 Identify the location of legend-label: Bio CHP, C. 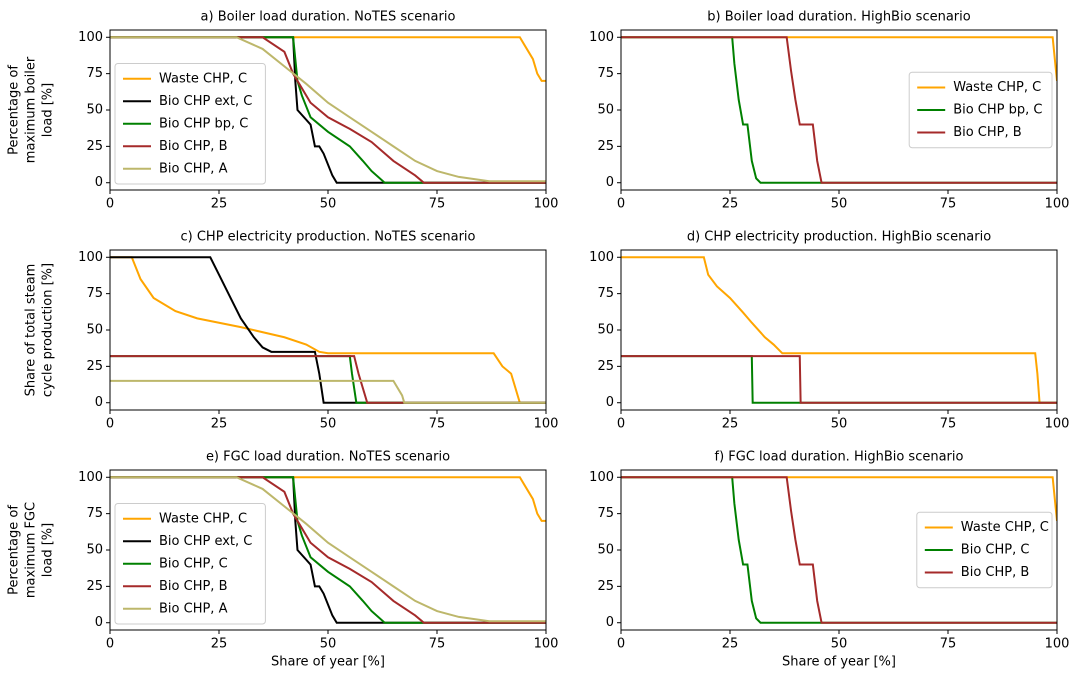
(193, 563).